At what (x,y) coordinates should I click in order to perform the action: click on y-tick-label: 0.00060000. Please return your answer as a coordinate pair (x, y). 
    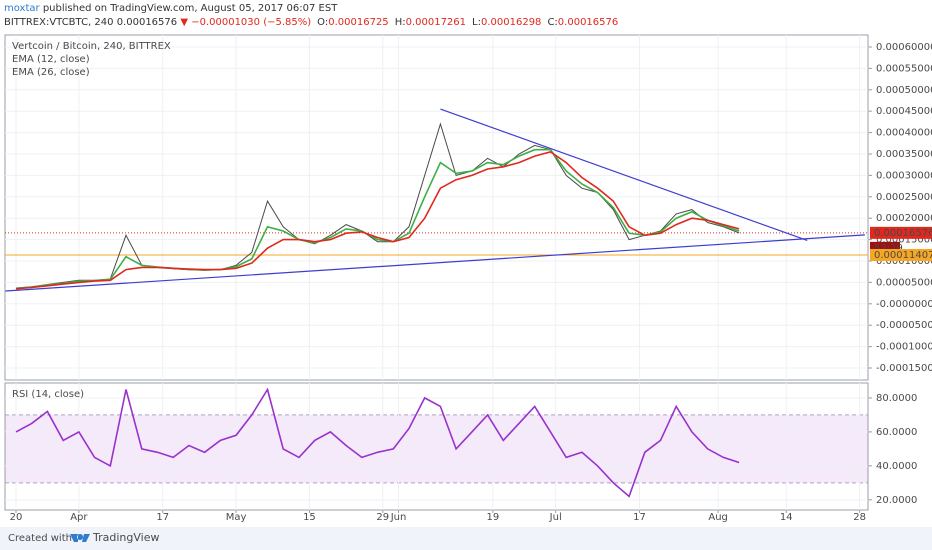
    Looking at the image, I should click on (904, 47).